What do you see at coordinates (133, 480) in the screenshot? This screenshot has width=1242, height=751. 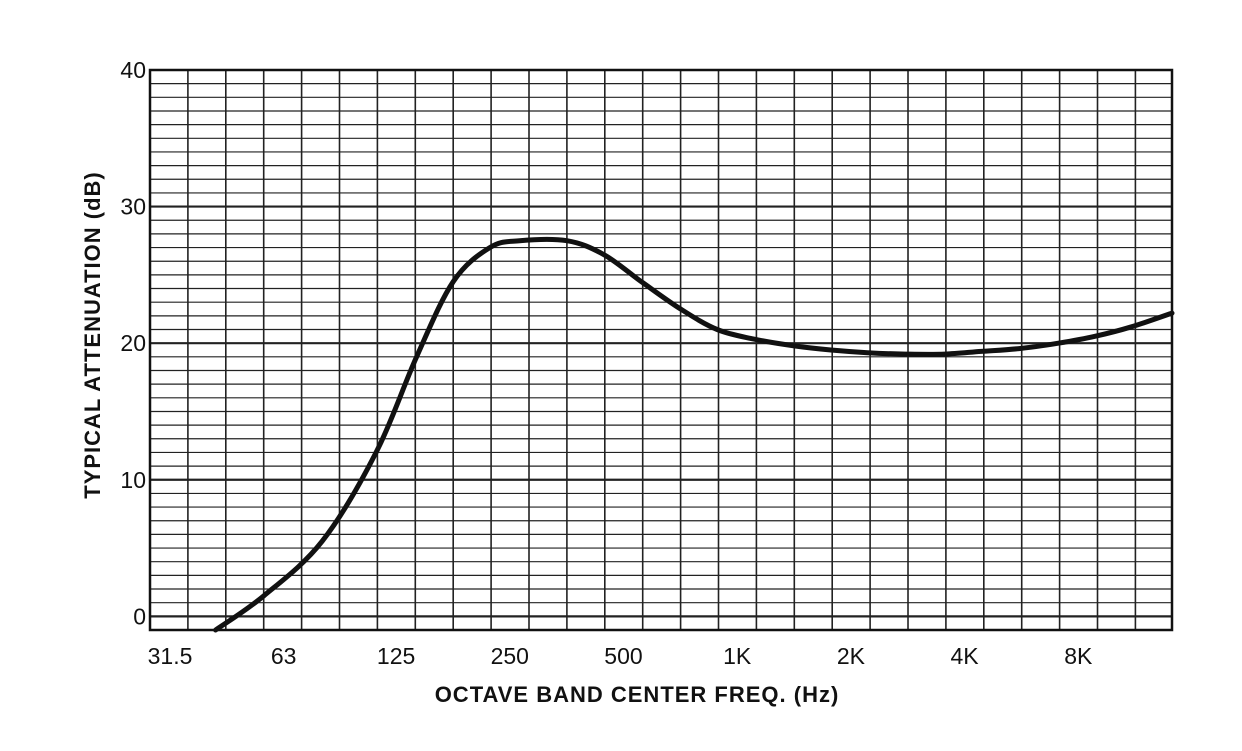 I see `y-tick-label: 10` at bounding box center [133, 480].